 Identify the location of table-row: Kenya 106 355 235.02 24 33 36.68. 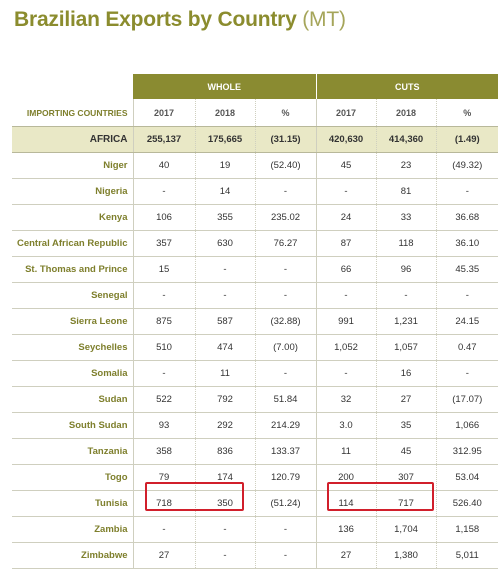
(255, 217).